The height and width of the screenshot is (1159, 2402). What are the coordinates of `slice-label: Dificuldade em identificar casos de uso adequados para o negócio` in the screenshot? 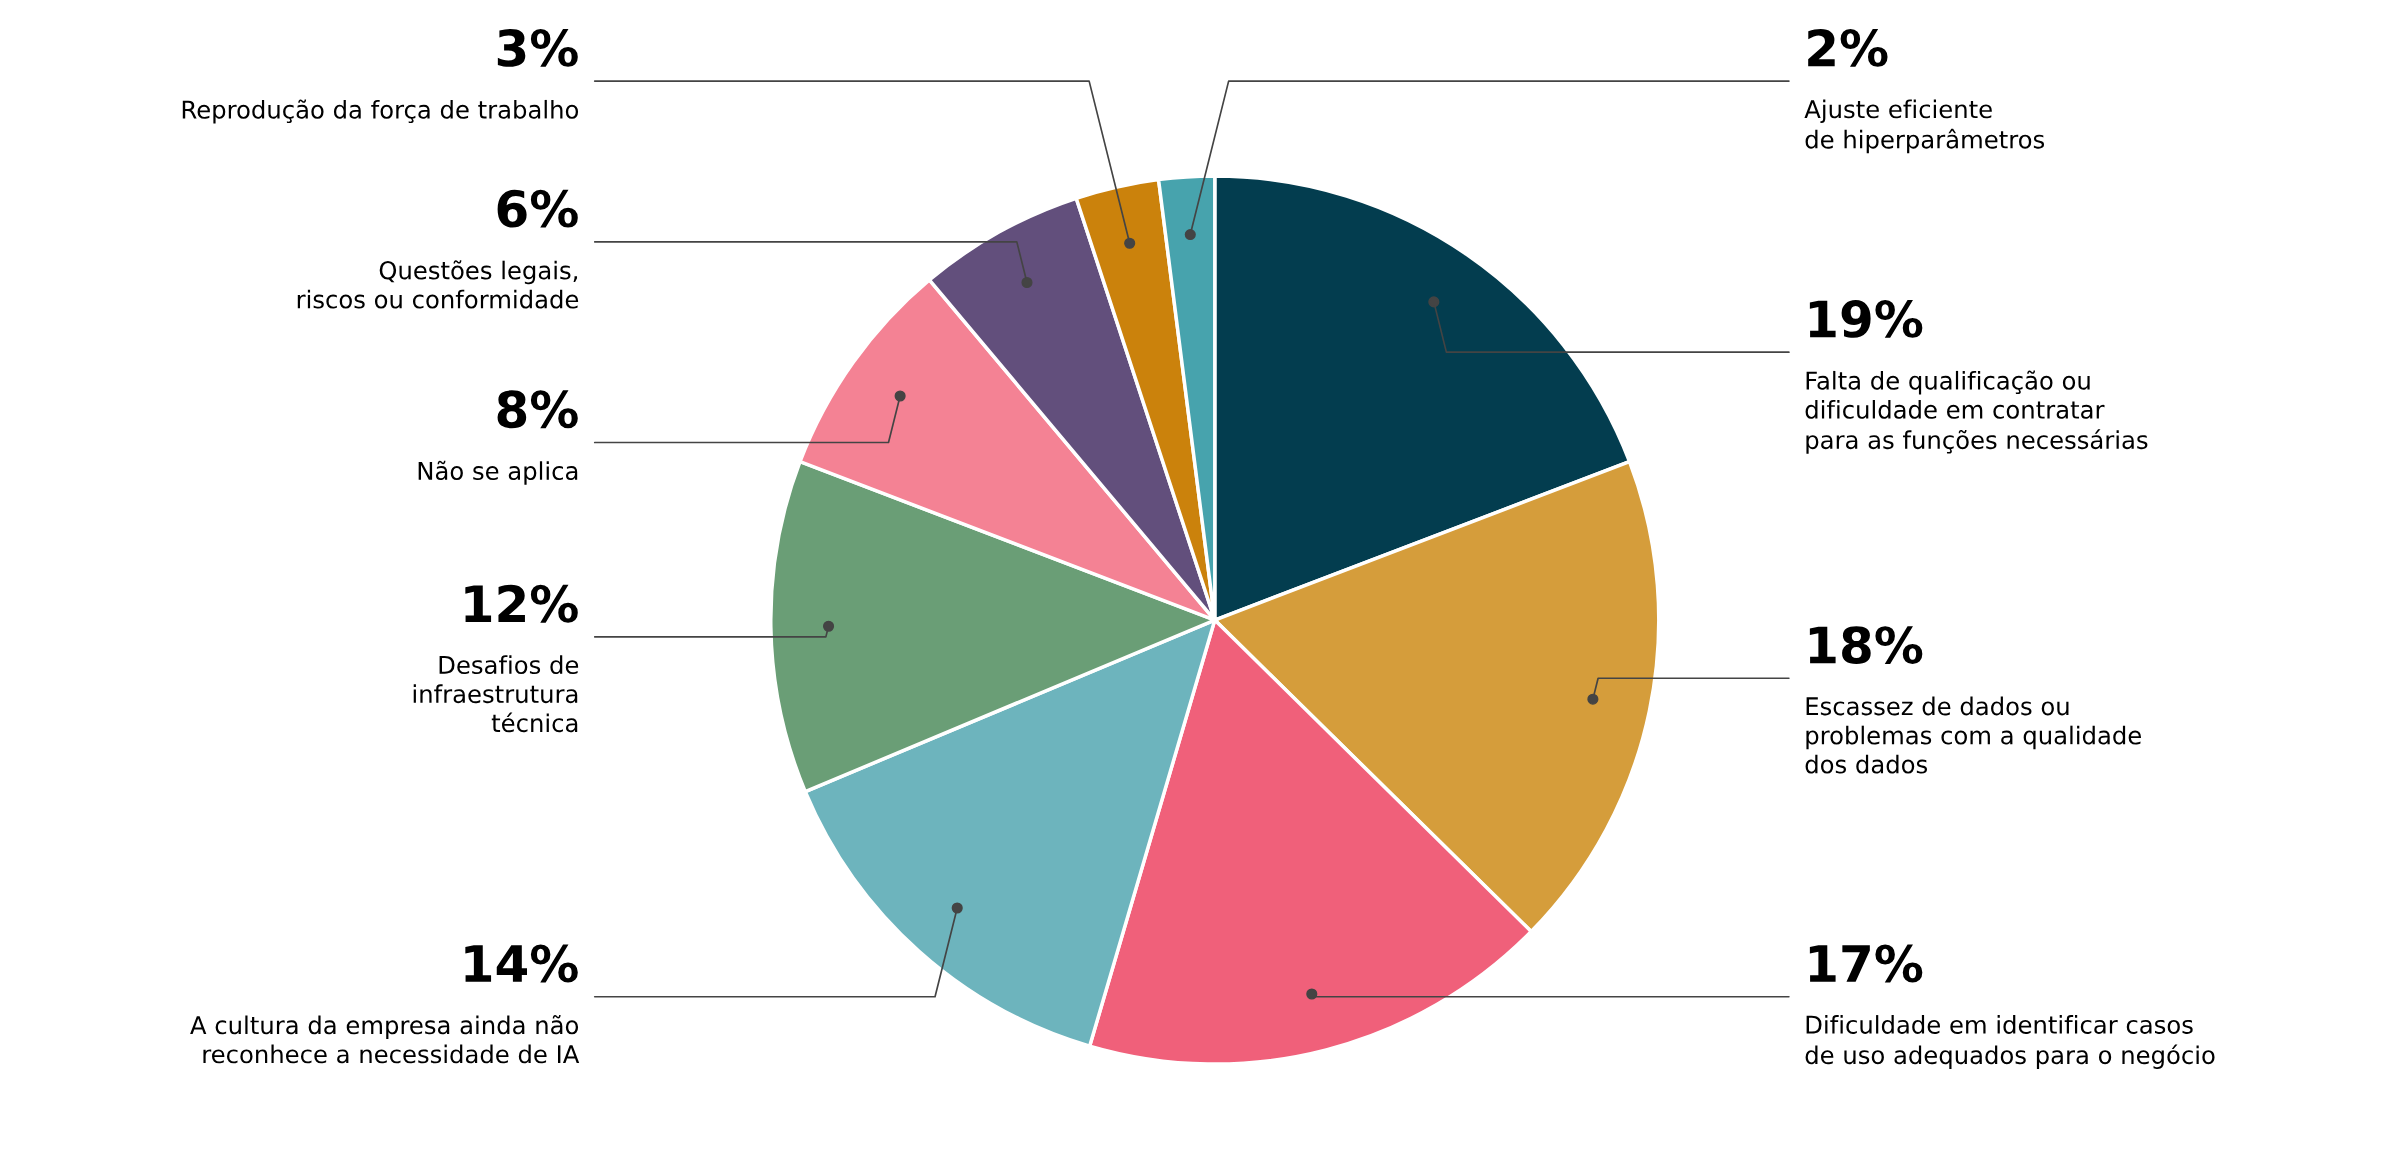 It's located at (2010, 1042).